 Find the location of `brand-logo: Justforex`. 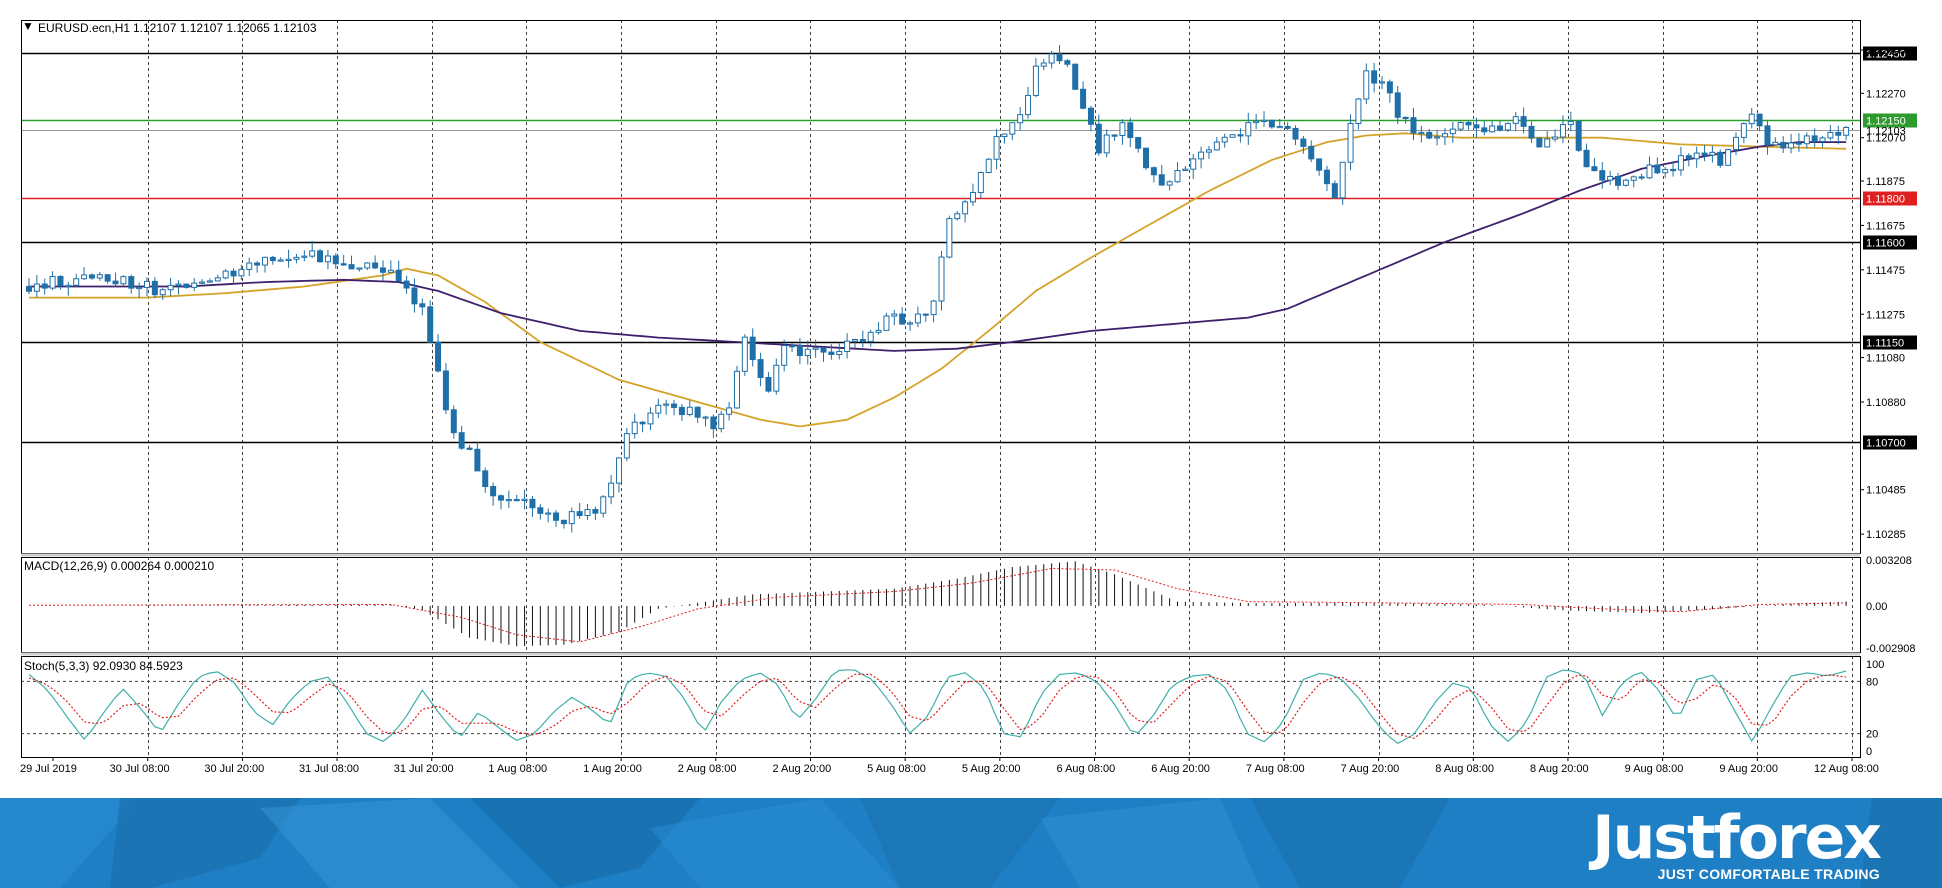

brand-logo: Justforex is located at coordinates (1737, 838).